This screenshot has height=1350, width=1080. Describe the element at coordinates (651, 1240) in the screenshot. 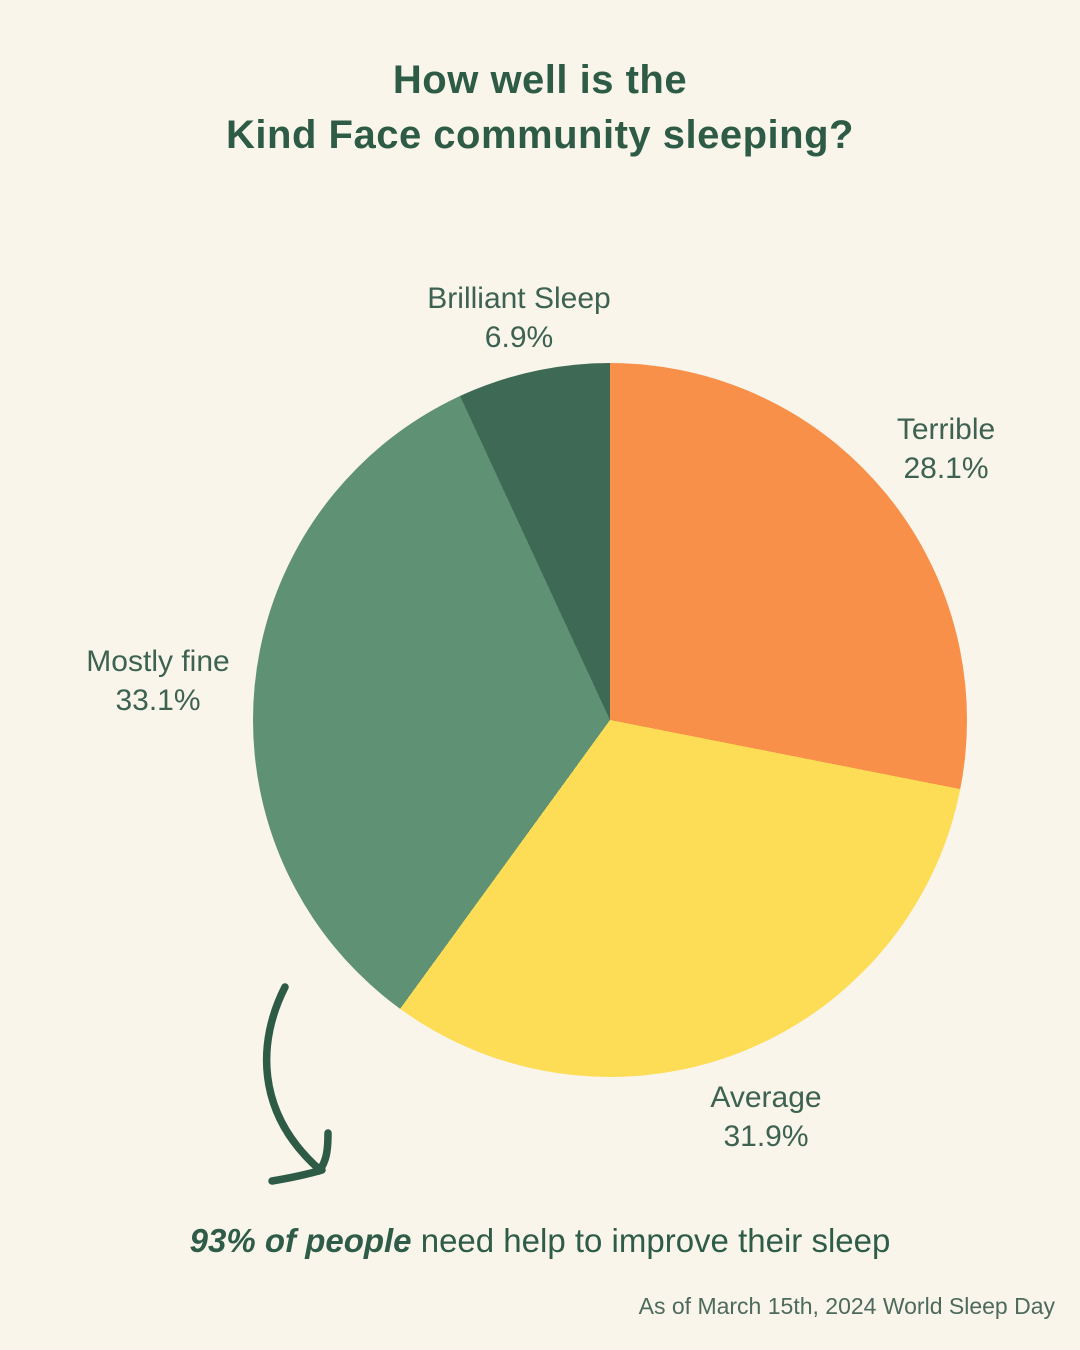

I see `statement-rest: need help to improve their sleep` at that location.